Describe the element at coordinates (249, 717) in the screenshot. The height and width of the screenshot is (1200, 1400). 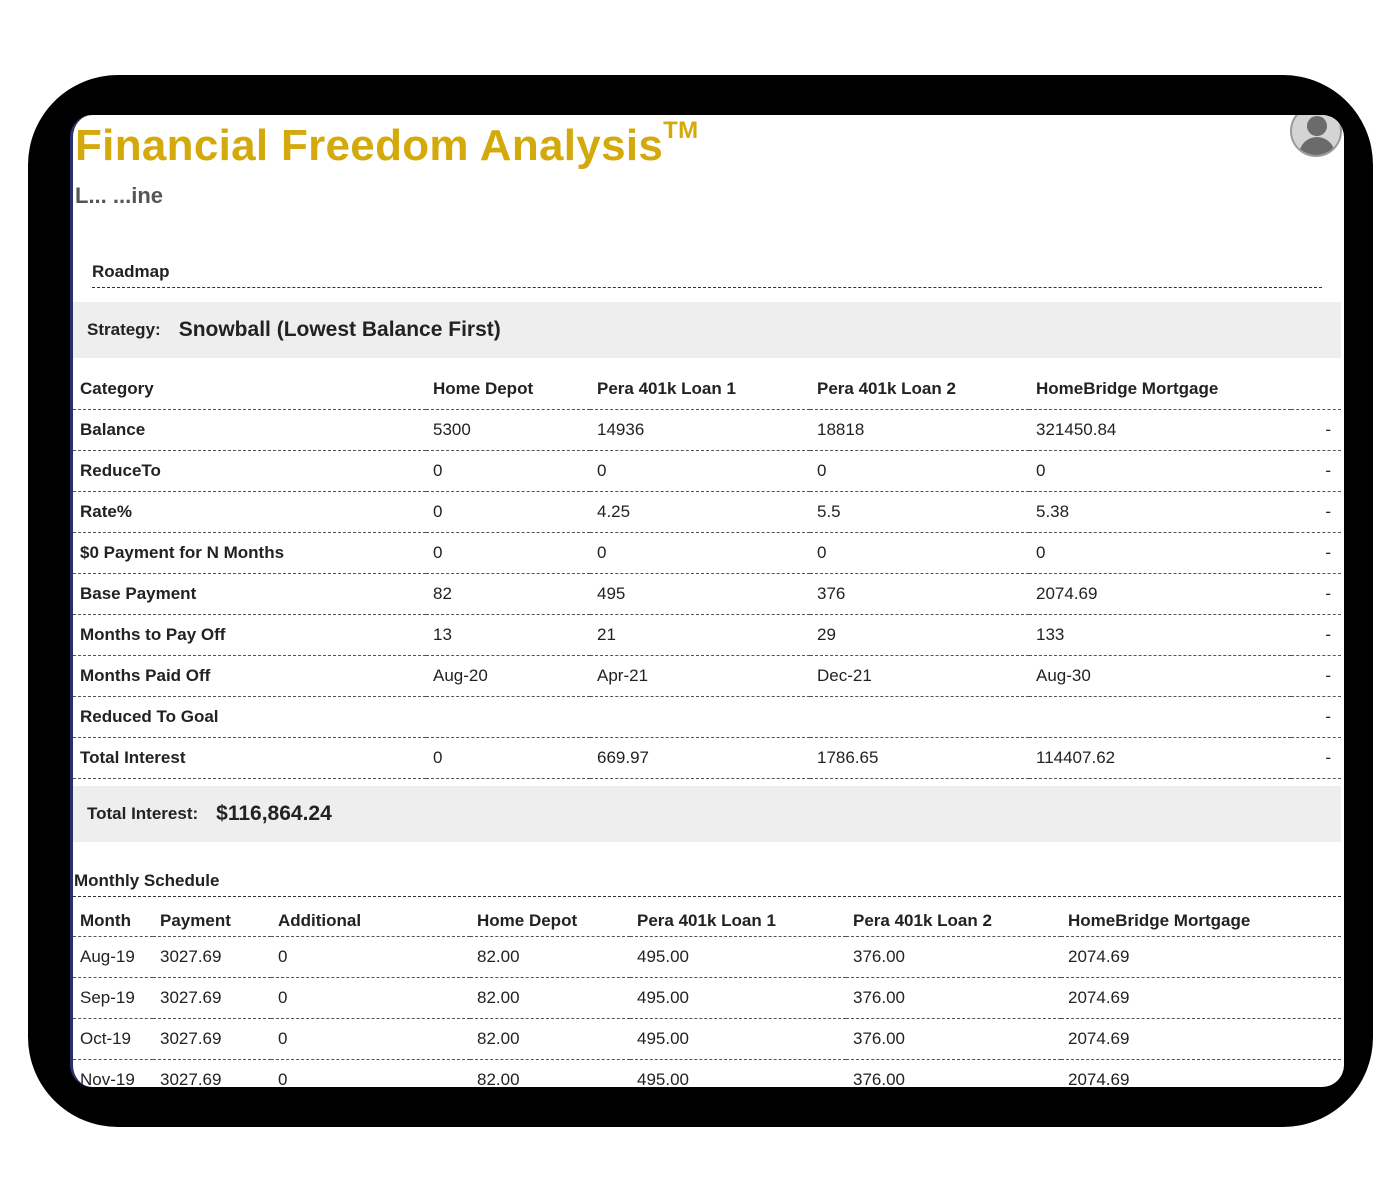
I see `row-category: Reduced To Goal` at that location.